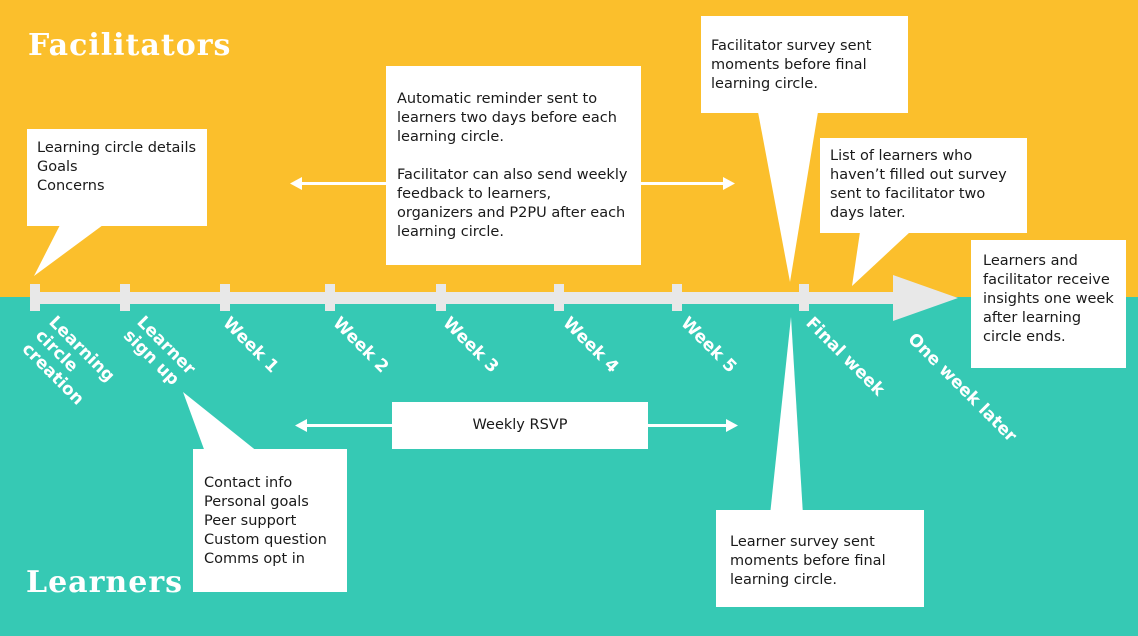 Image resolution: width=1138 pixels, height=636 pixels. Describe the element at coordinates (677, 297) in the screenshot. I see `tick-week5` at that location.